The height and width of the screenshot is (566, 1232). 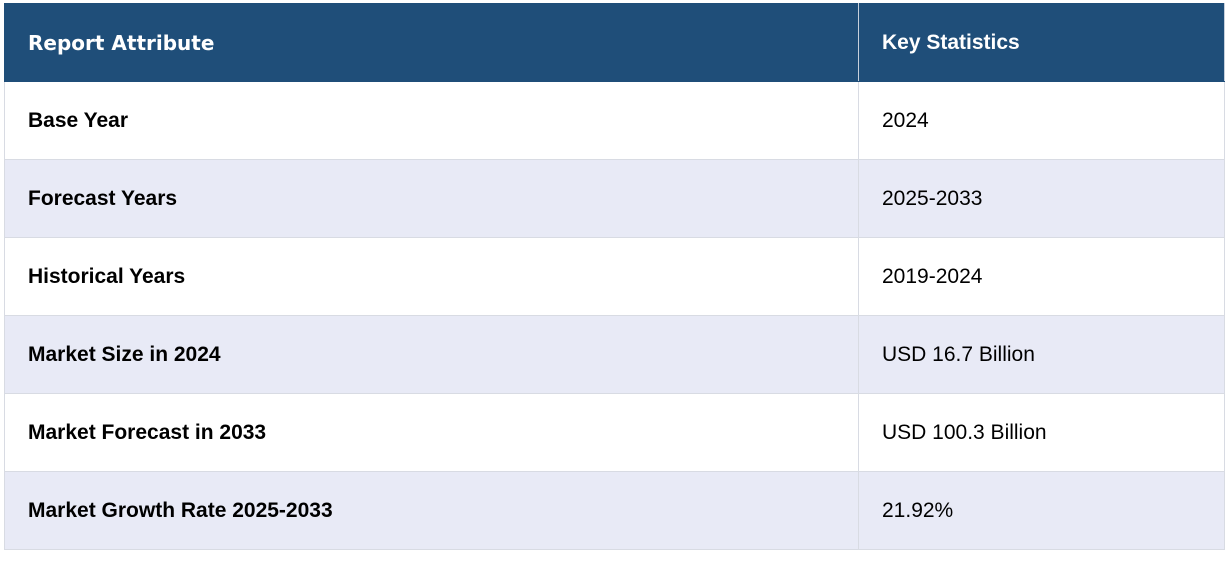 What do you see at coordinates (431, 354) in the screenshot?
I see `attribute-cell: Market Size in 2024` at bounding box center [431, 354].